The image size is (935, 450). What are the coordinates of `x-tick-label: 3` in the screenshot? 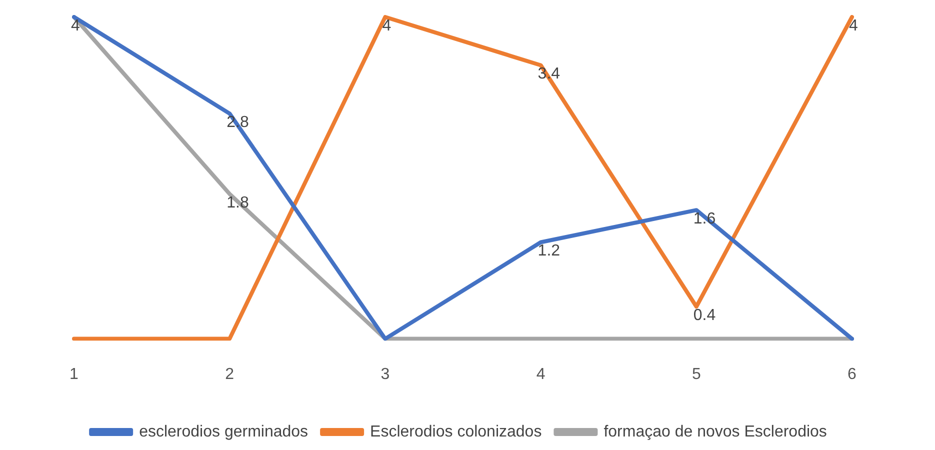 It's located at (385, 374).